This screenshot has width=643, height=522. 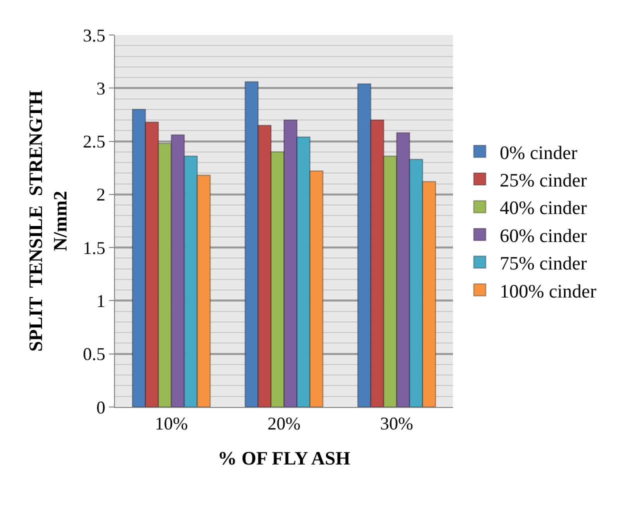 What do you see at coordinates (544, 209) in the screenshot?
I see `legend-label: 40% cinder` at bounding box center [544, 209].